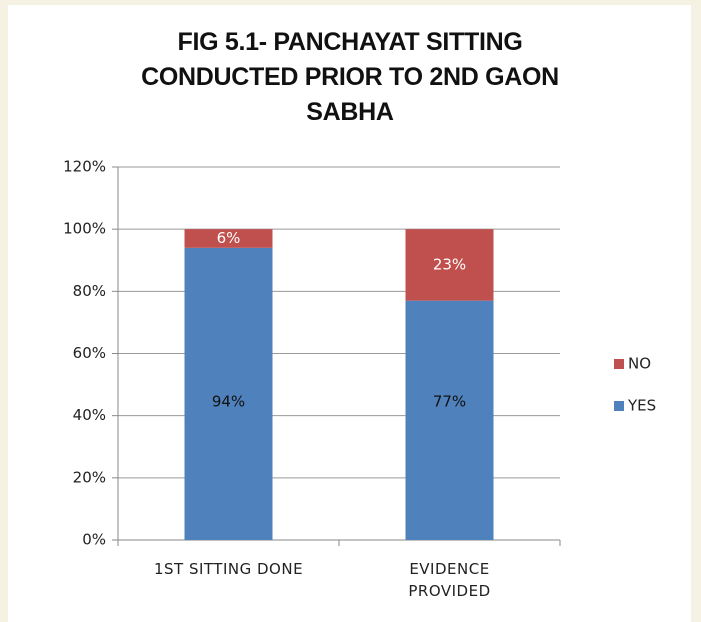 The height and width of the screenshot is (622, 701). What do you see at coordinates (641, 406) in the screenshot?
I see `legend-label: YES` at bounding box center [641, 406].